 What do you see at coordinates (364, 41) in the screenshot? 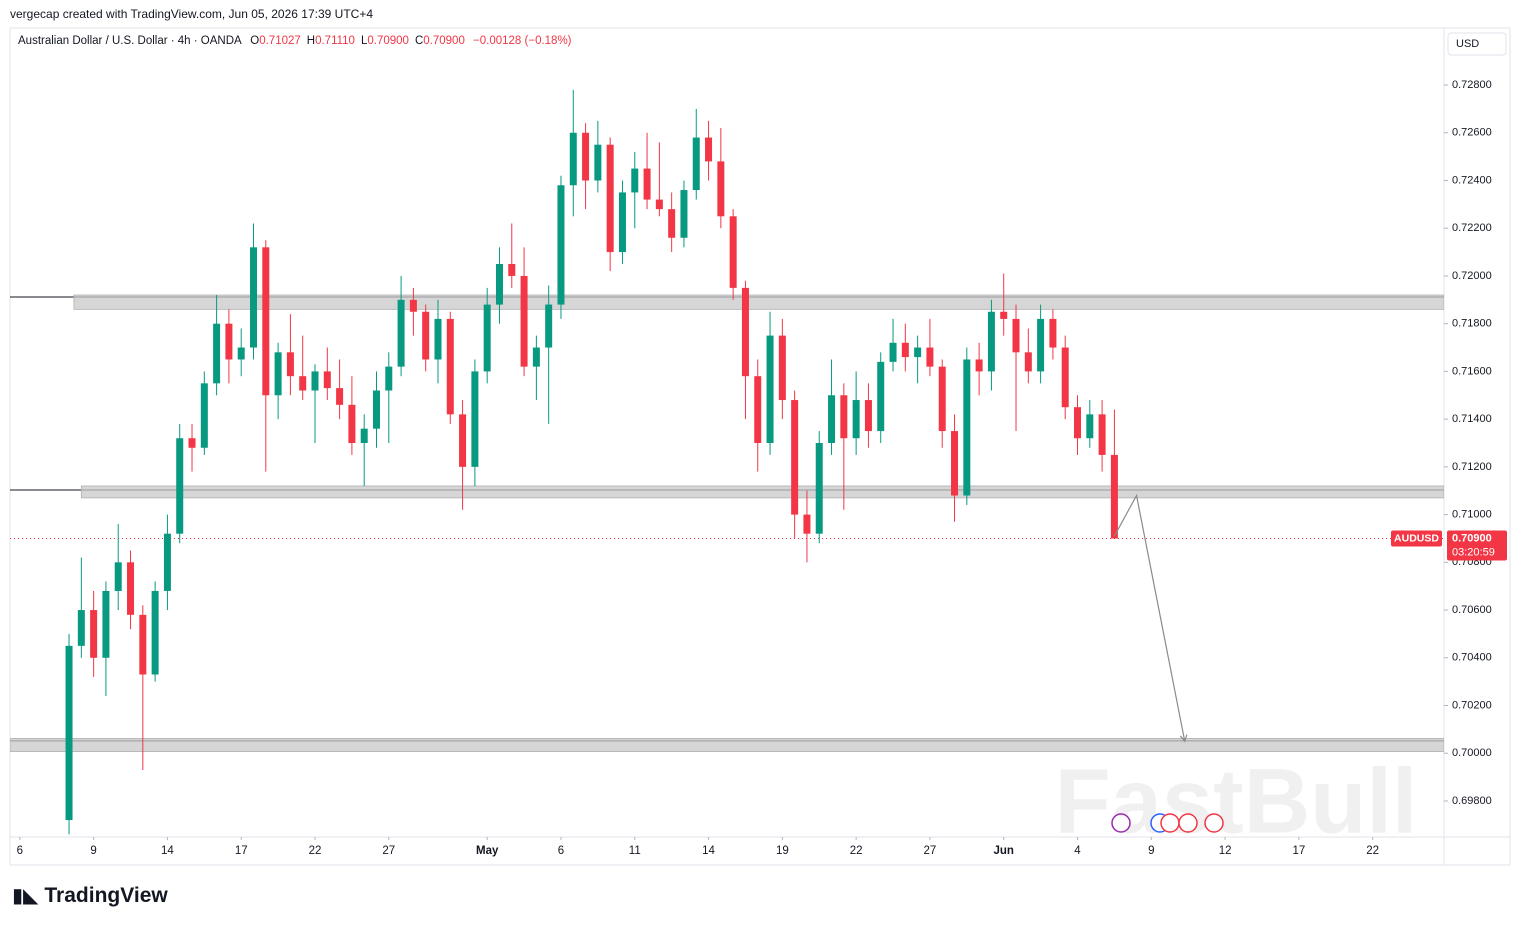
I see `quote-key: L` at bounding box center [364, 41].